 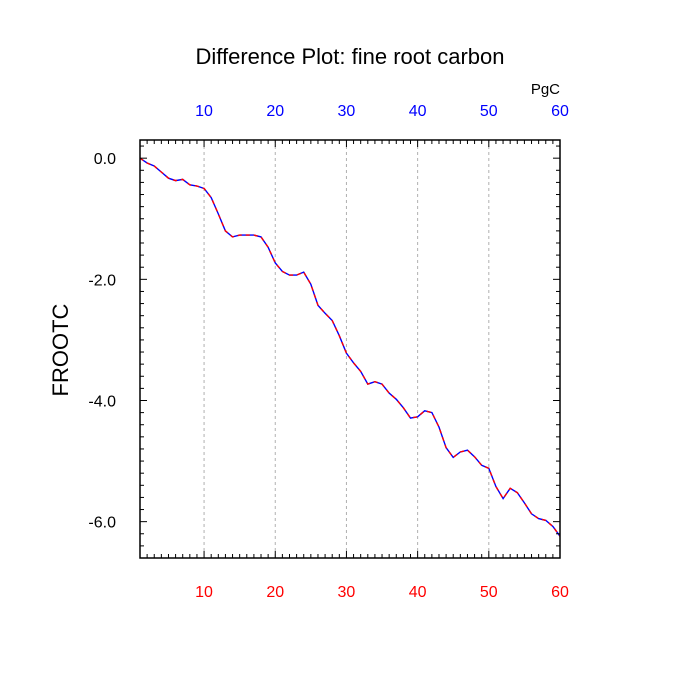 I want to click on x-tick-label-bottom: 10, so click(x=204, y=592).